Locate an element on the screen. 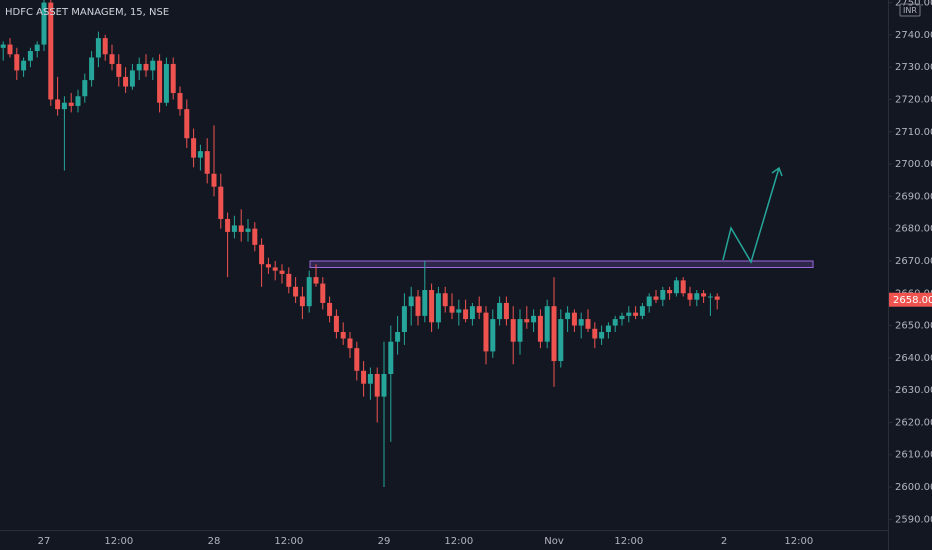  projection-arrow is located at coordinates (751, 215).